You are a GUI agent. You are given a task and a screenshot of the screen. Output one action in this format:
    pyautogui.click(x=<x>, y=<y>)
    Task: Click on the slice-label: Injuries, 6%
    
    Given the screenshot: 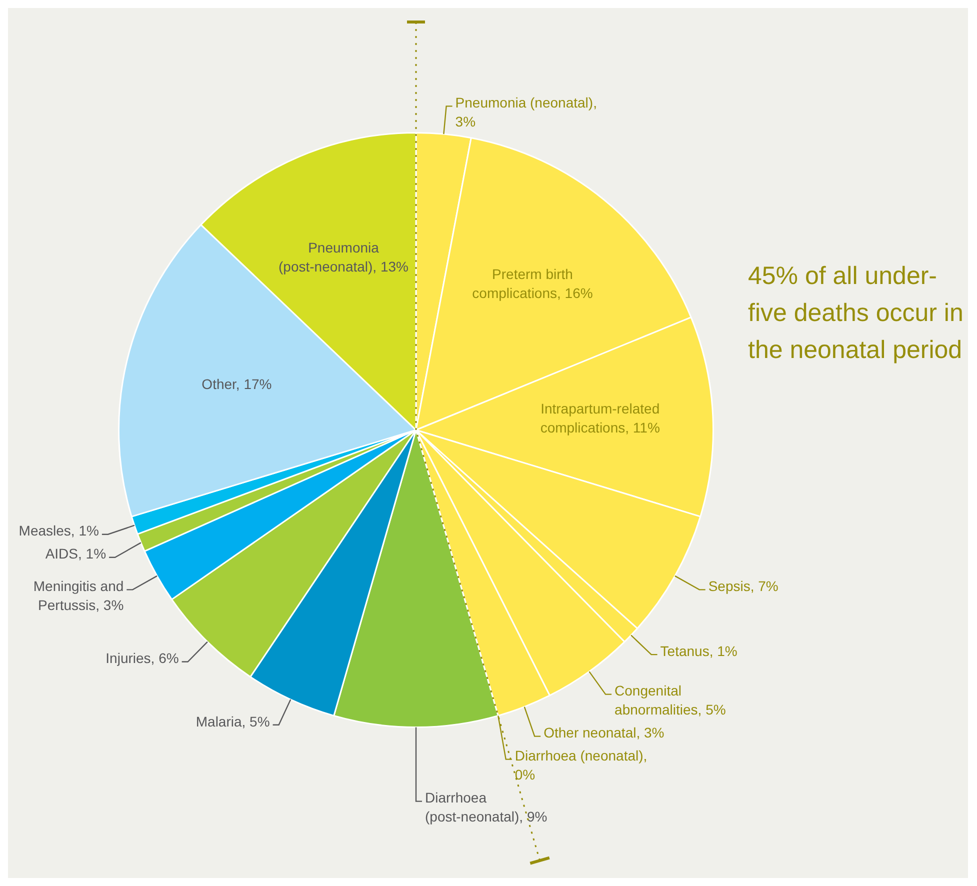 What is the action you would take?
    pyautogui.click(x=142, y=658)
    